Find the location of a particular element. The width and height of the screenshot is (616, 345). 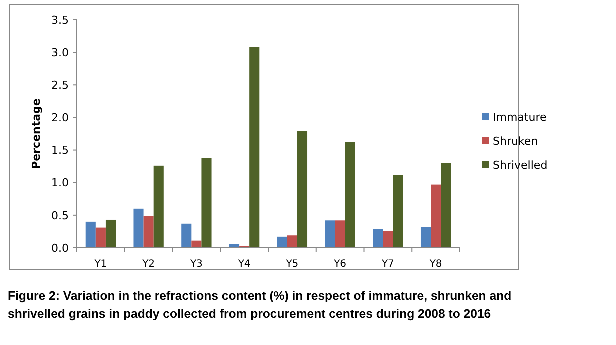

x-tick-label: Y3 is located at coordinates (196, 264).